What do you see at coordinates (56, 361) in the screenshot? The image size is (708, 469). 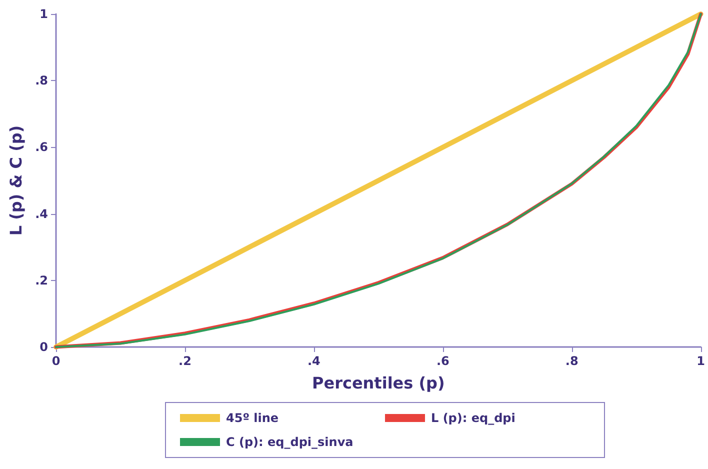 I see `x-tick-label: 0` at bounding box center [56, 361].